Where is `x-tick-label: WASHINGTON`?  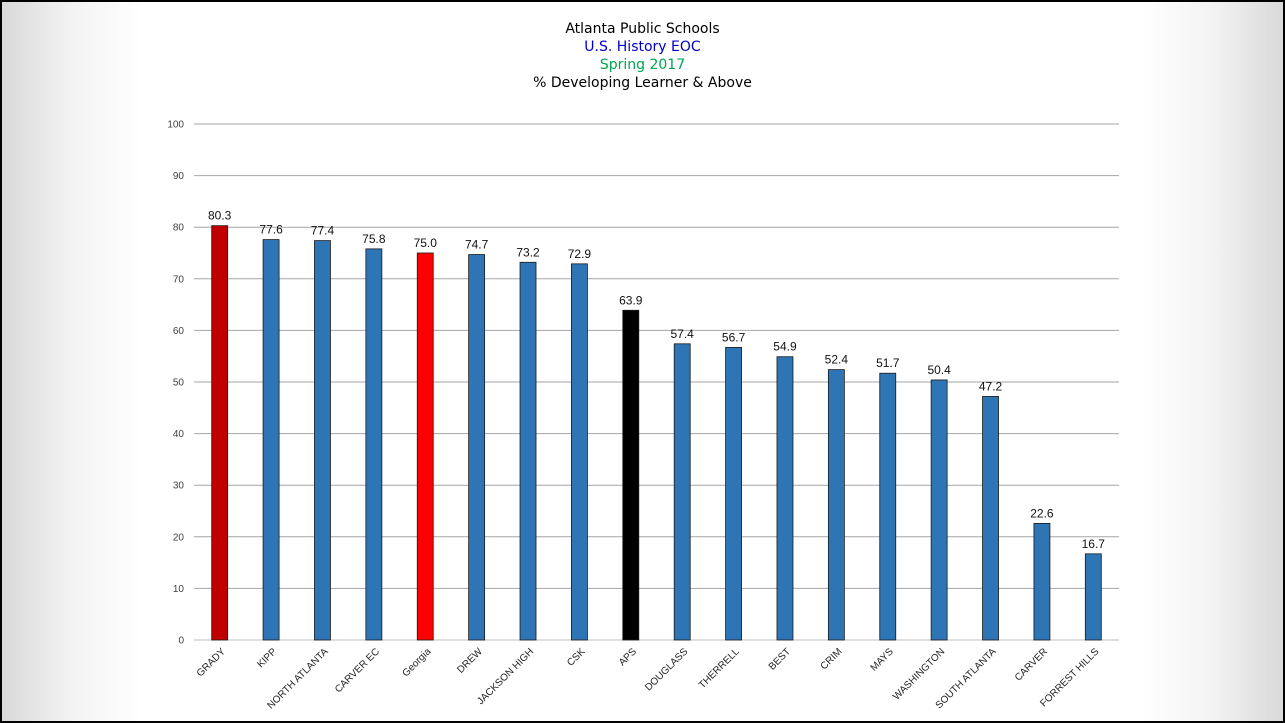
x-tick-label: WASHINGTON is located at coordinates (919, 674).